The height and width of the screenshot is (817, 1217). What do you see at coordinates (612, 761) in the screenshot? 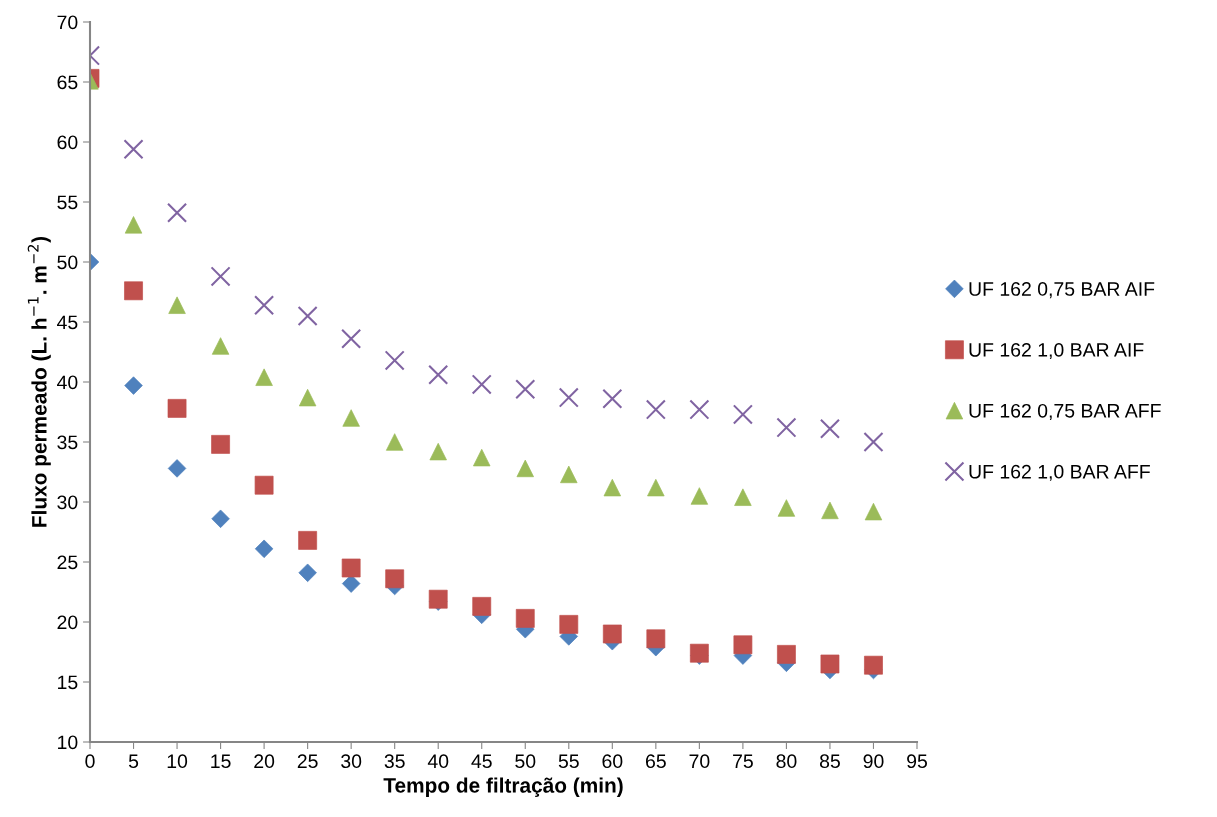
I see `x-tick-label: 60` at bounding box center [612, 761].